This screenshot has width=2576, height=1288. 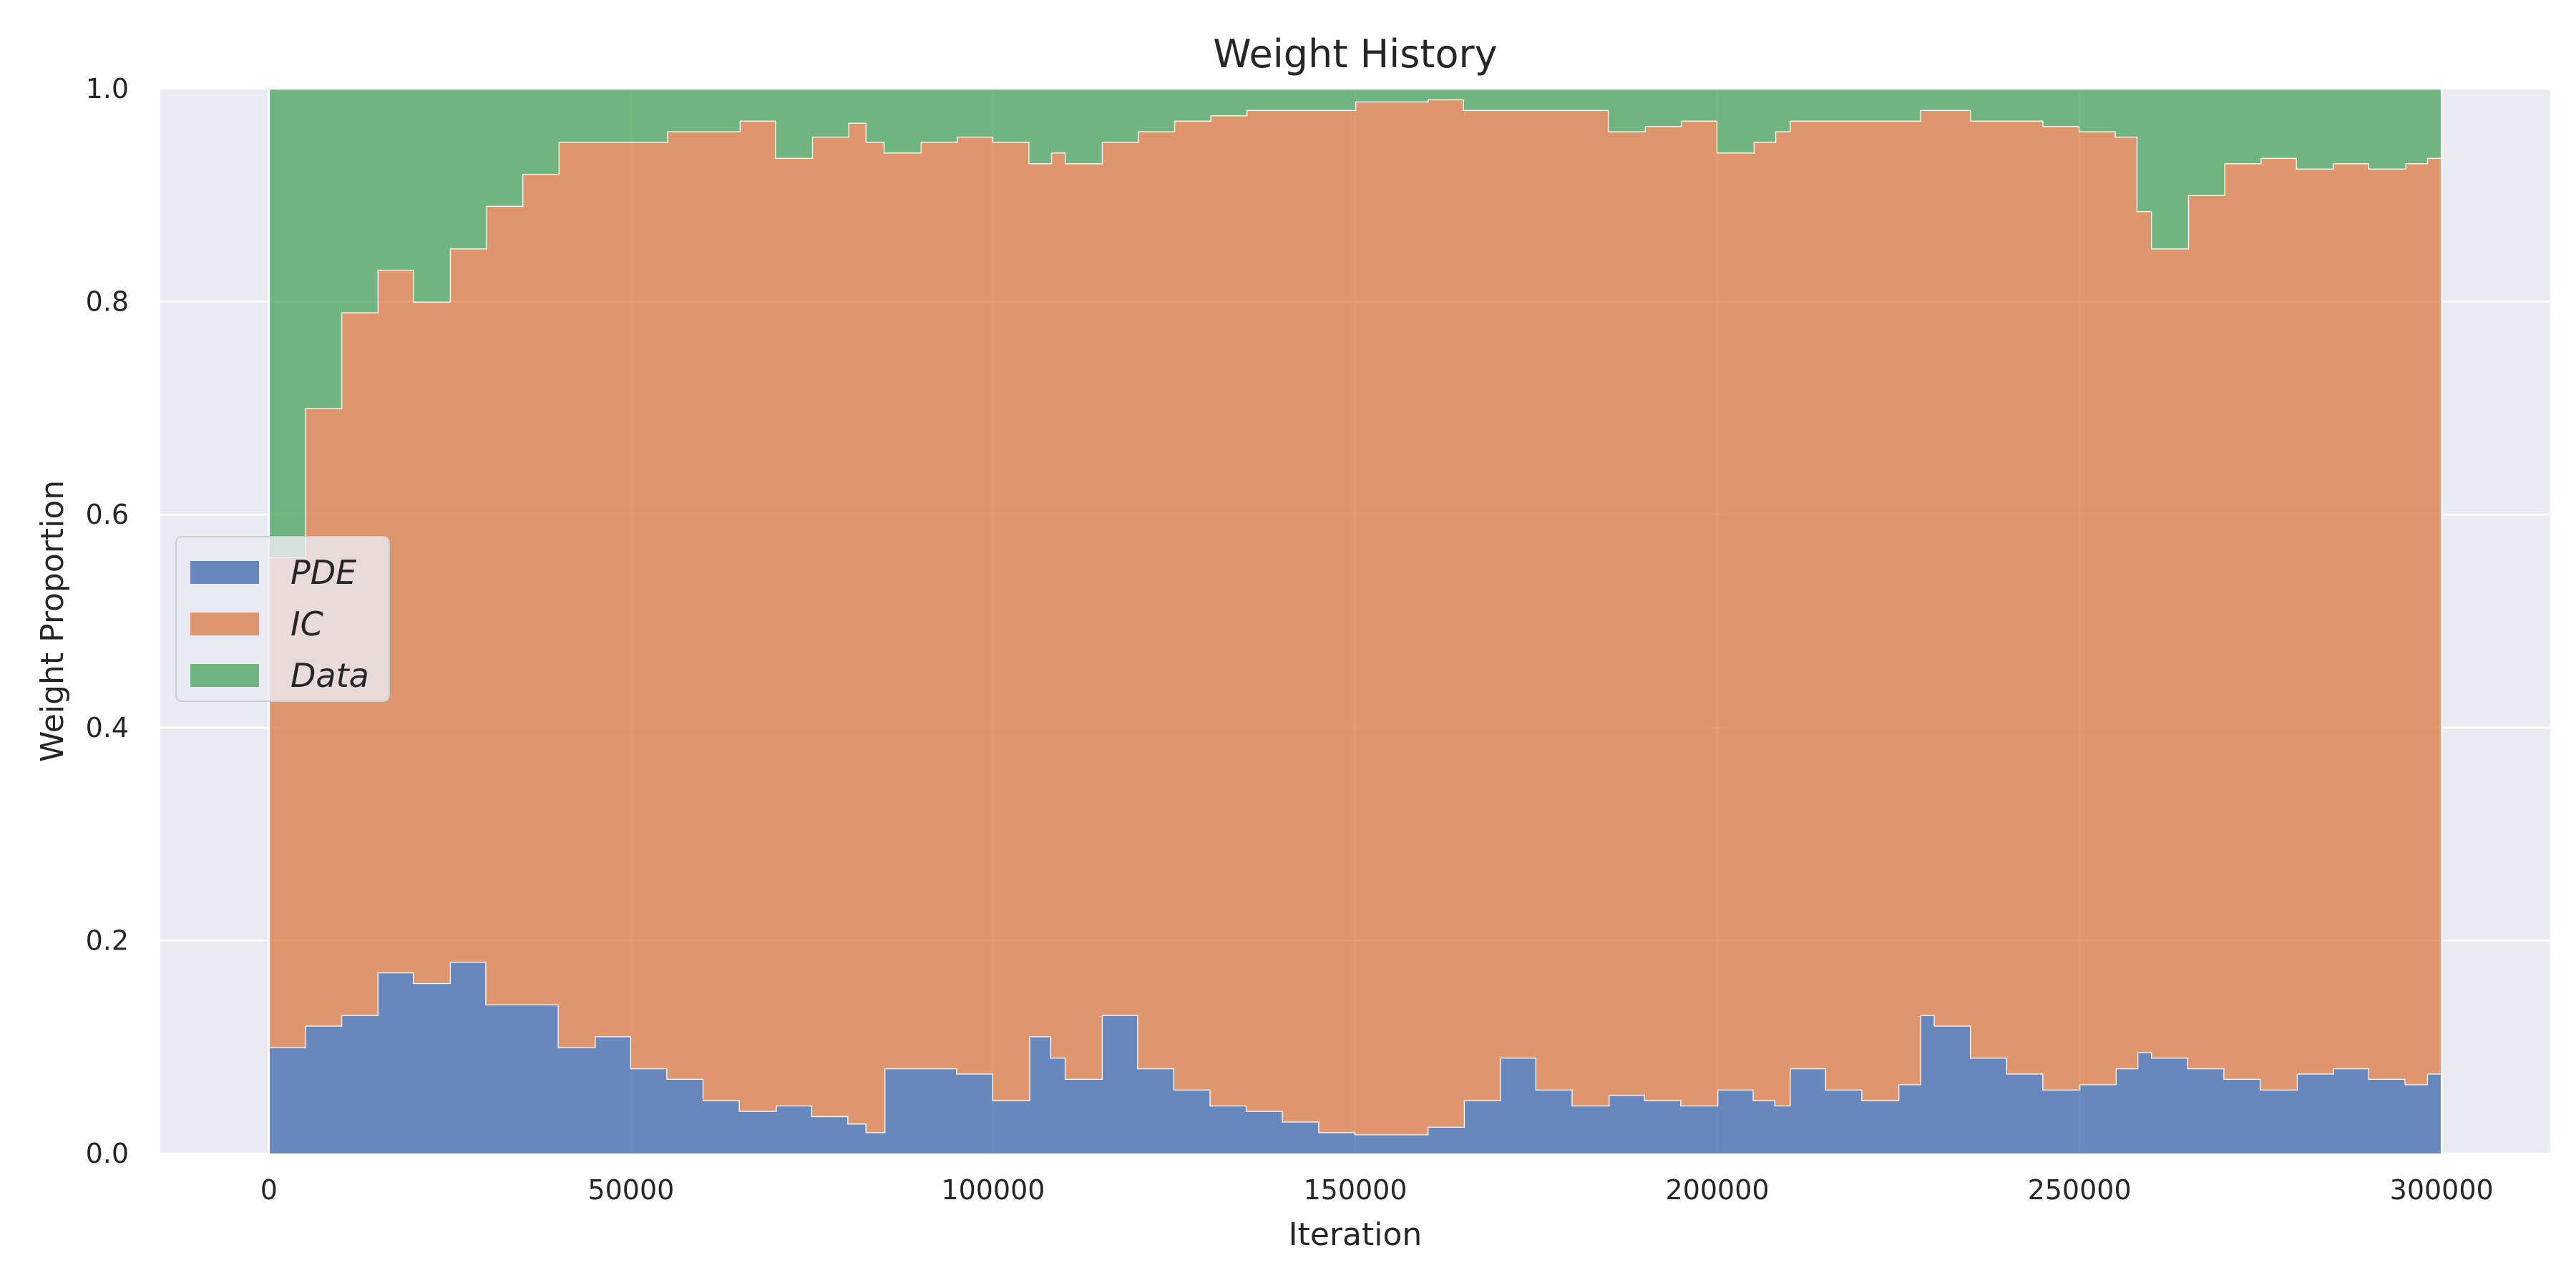 I want to click on y-tick-label-2: 0.4, so click(x=107, y=727).